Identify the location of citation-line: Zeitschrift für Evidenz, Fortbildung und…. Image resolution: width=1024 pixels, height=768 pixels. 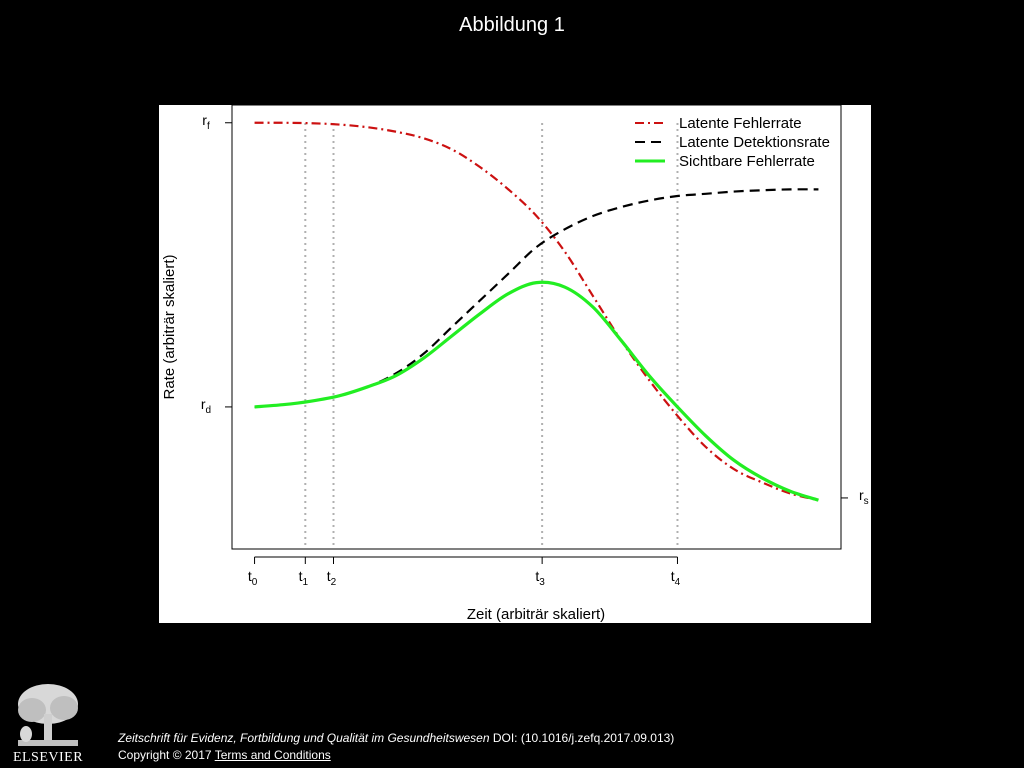
(396, 738).